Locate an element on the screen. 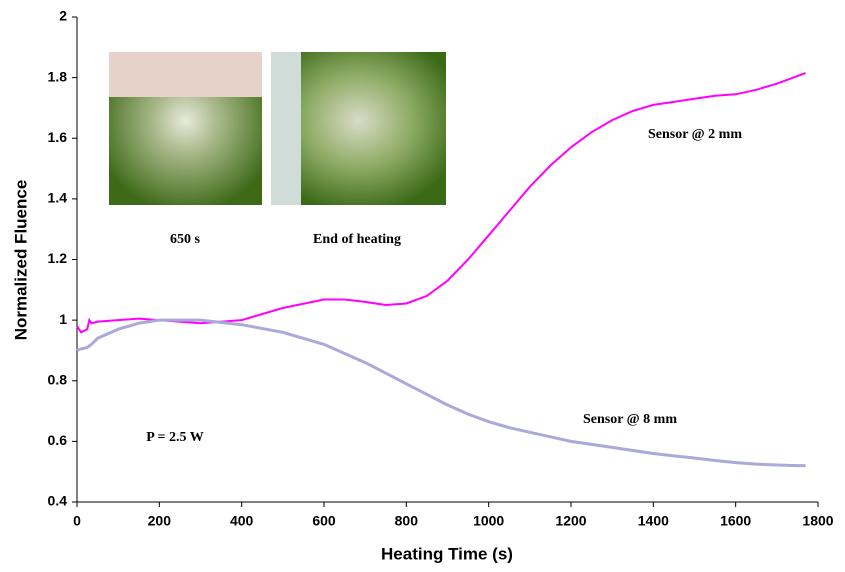 This screenshot has width=845, height=572. series-label: Sensor @ 2 mm is located at coordinates (695, 134).